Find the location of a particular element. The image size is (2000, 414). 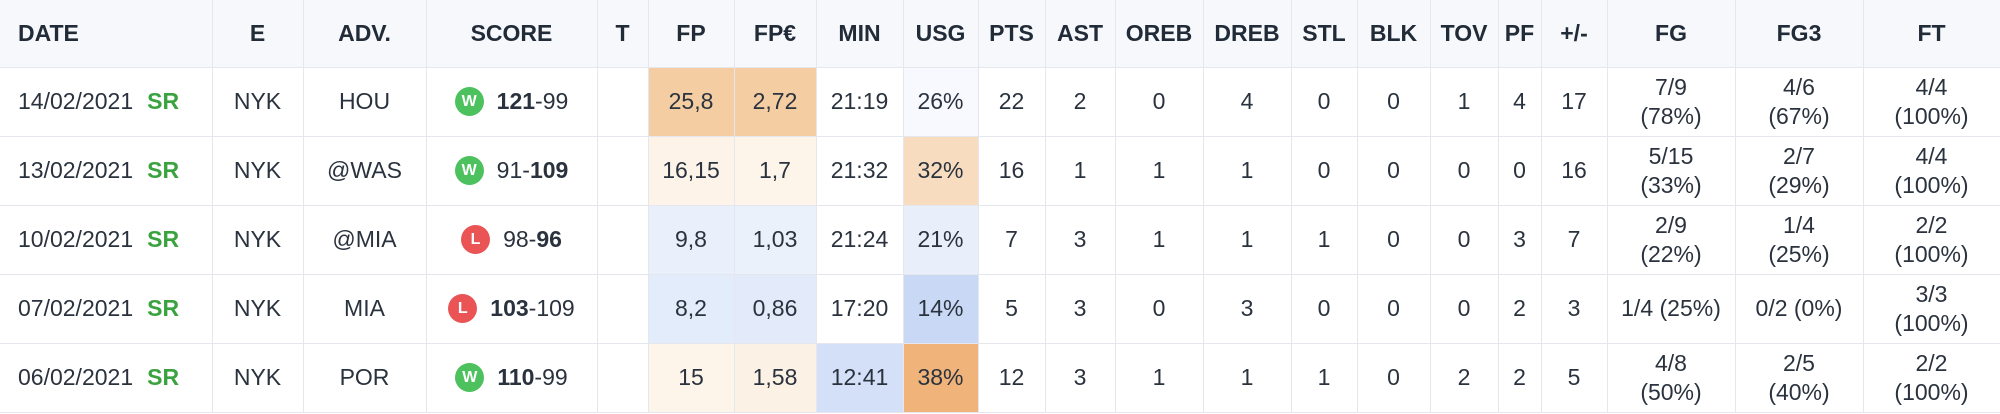

min-cell: 17:20 is located at coordinates (860, 309).